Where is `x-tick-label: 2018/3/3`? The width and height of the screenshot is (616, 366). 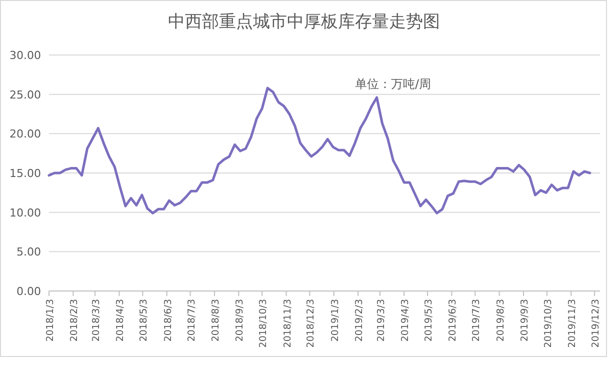 x-tick-label: 2018/3/3 is located at coordinates (96, 320).